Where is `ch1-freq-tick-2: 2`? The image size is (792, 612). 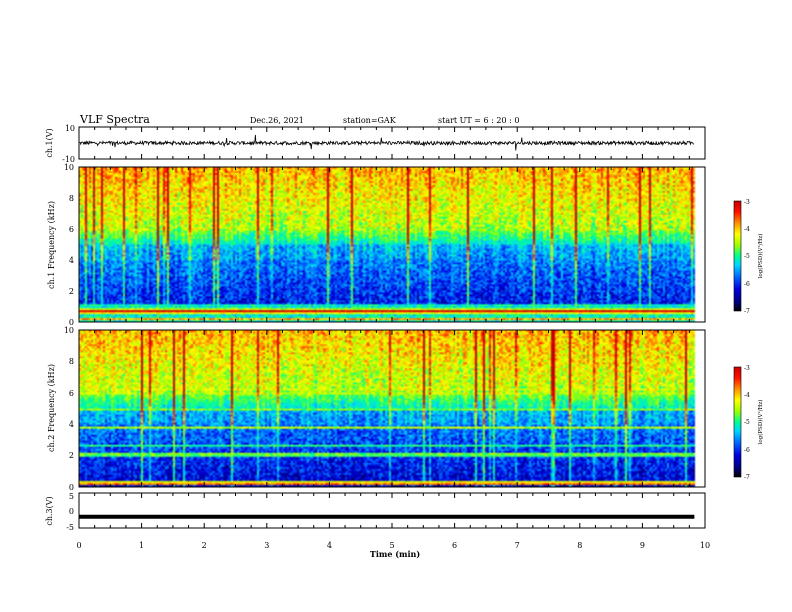
ch1-freq-tick-2: 2 is located at coordinates (71, 291).